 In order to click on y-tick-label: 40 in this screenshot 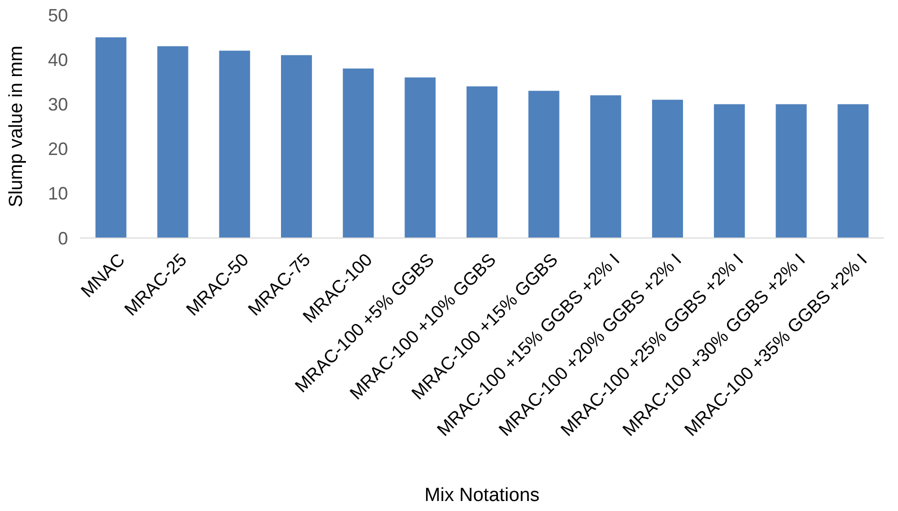, I will do `click(58, 60)`.